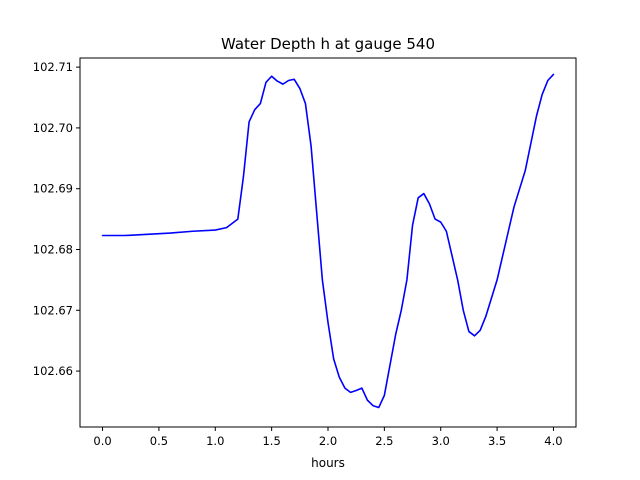 The height and width of the screenshot is (480, 640). What do you see at coordinates (441, 441) in the screenshot?
I see `x-tick-label: 3.0` at bounding box center [441, 441].